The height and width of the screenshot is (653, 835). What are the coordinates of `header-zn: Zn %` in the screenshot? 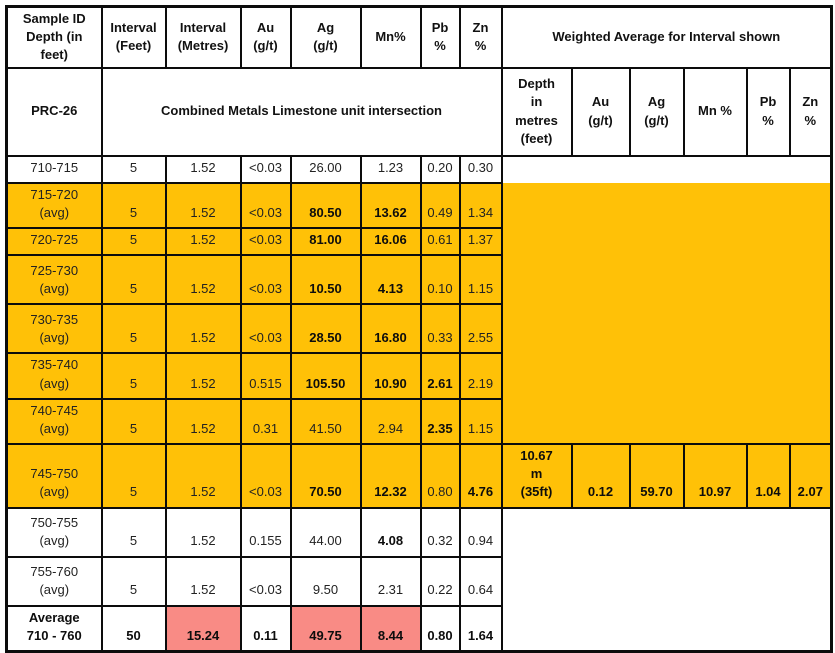 It's located at (480, 37).